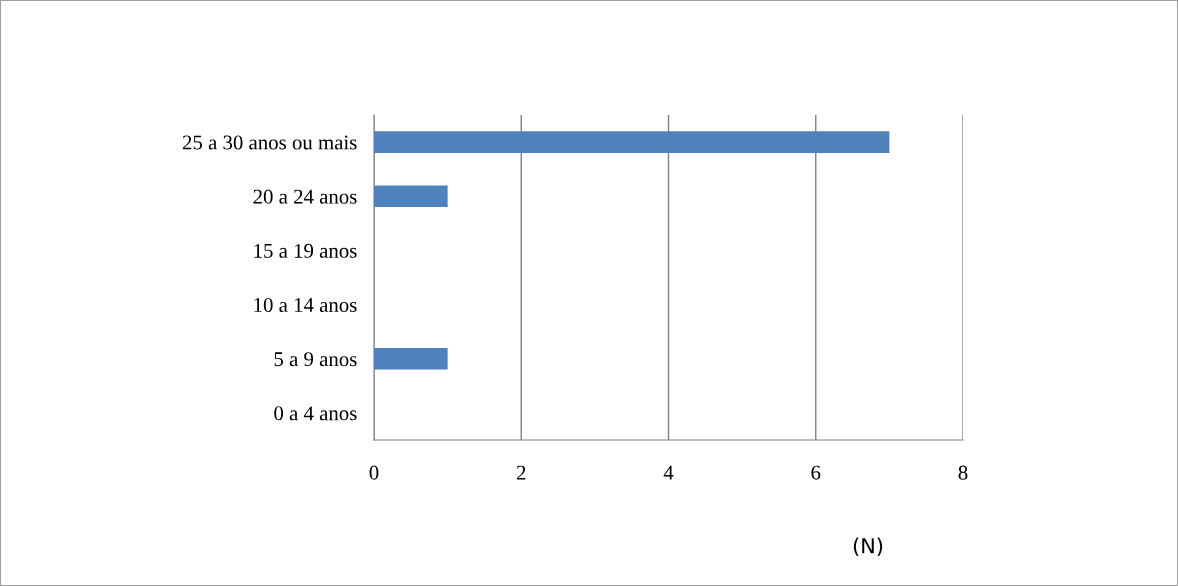 The height and width of the screenshot is (586, 1178). I want to click on x-axis-title: (N), so click(868, 547).